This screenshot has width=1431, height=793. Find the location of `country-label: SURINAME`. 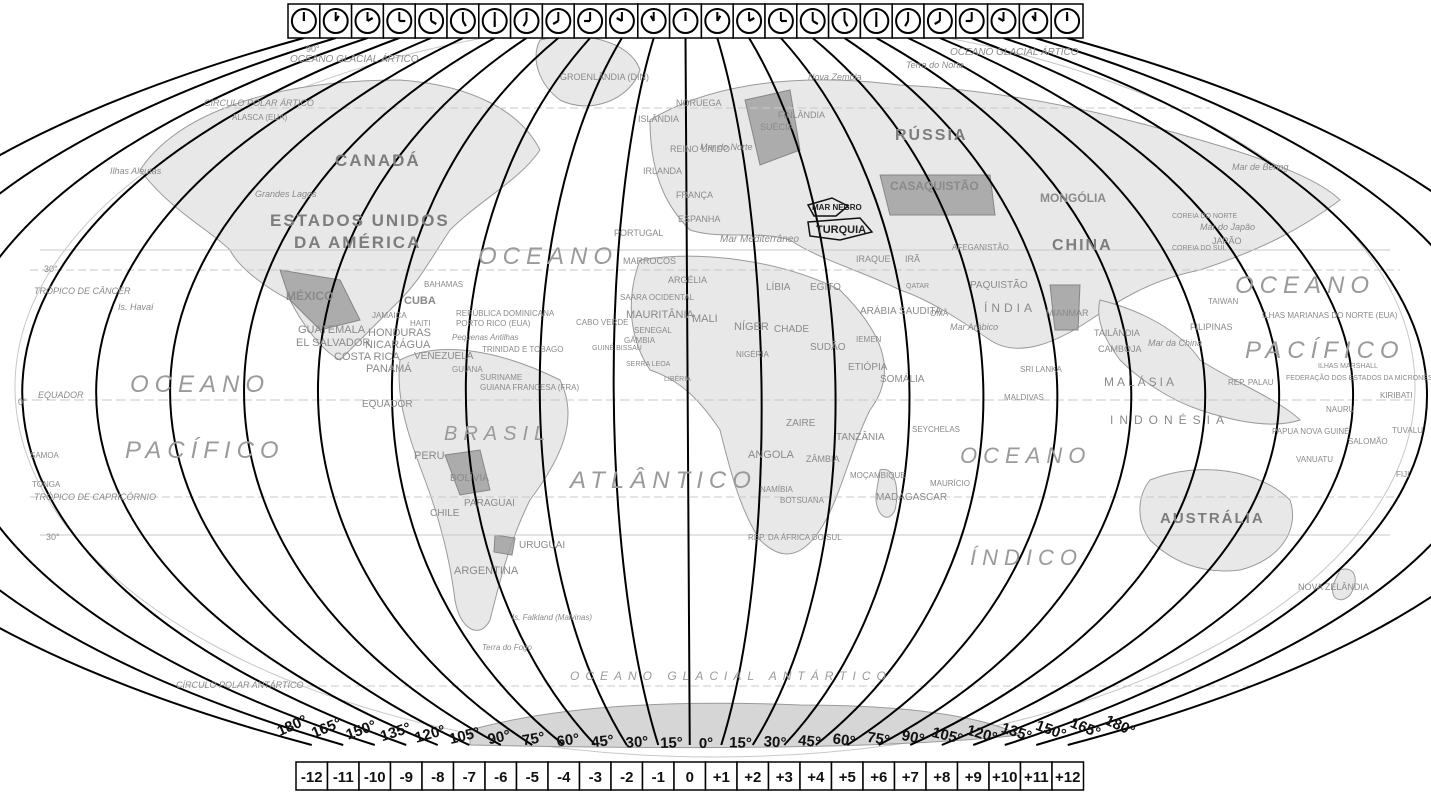

country-label: SURINAME is located at coordinates (501, 377).